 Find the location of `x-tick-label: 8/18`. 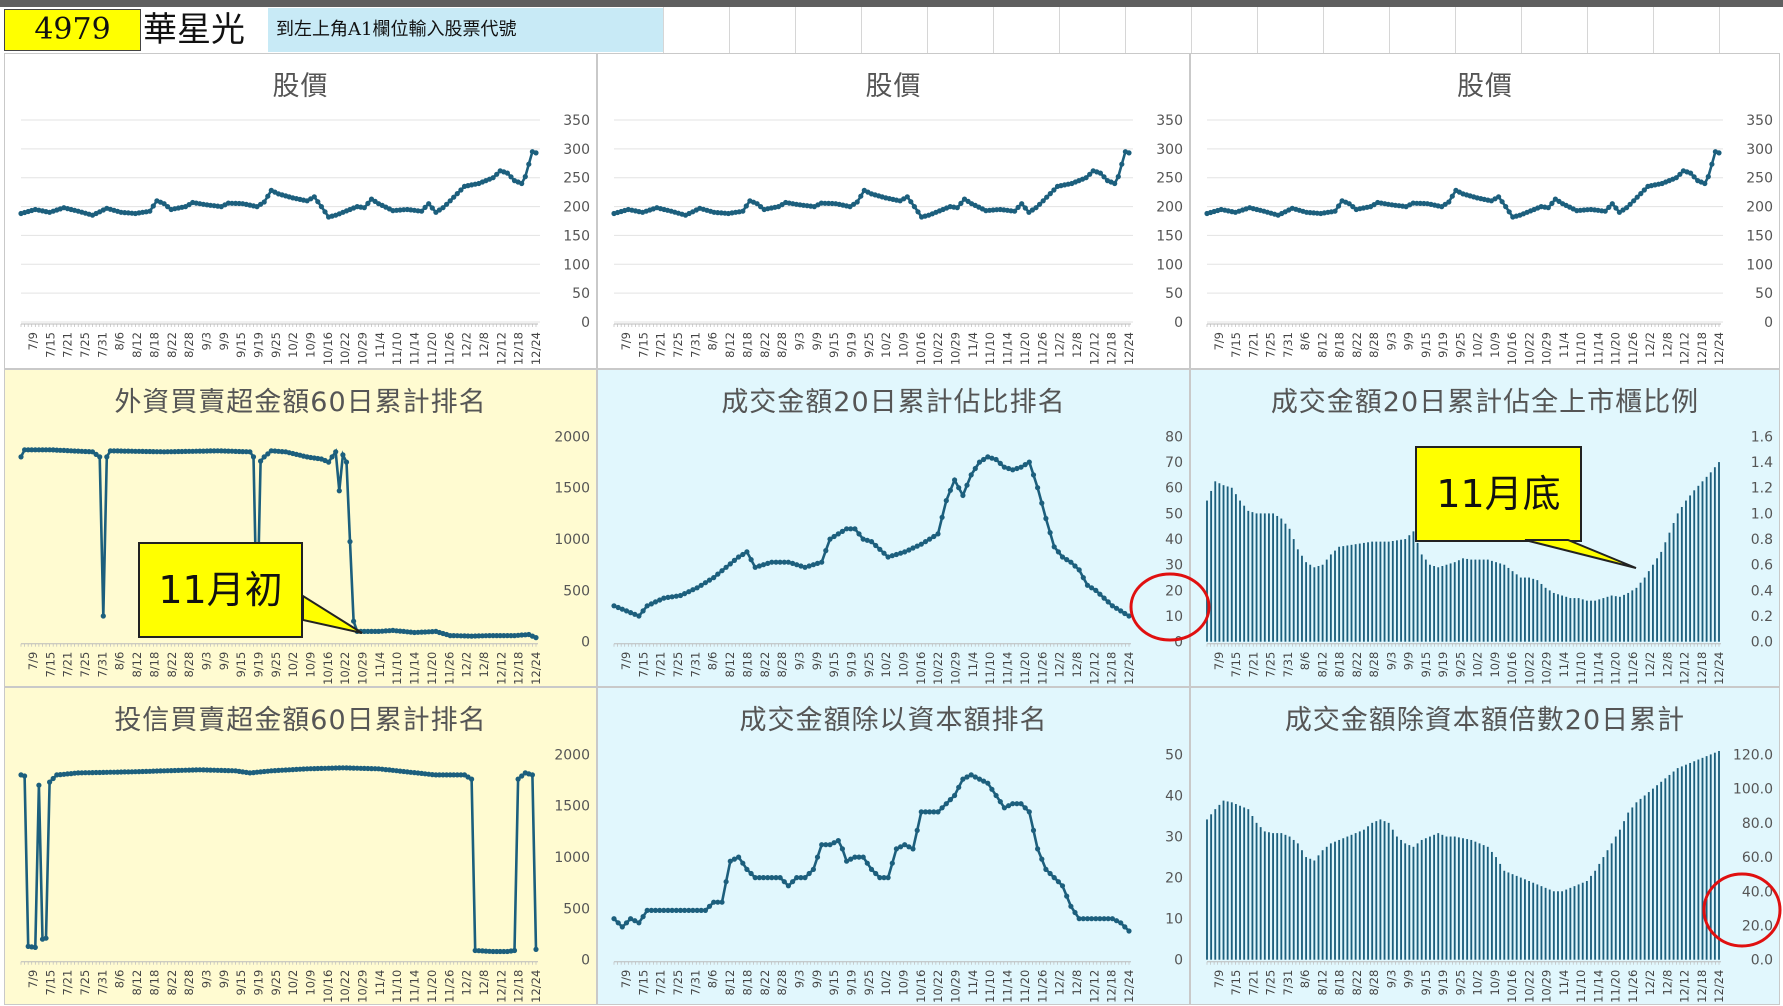

x-tick-label: 8/18 is located at coordinates (154, 345).